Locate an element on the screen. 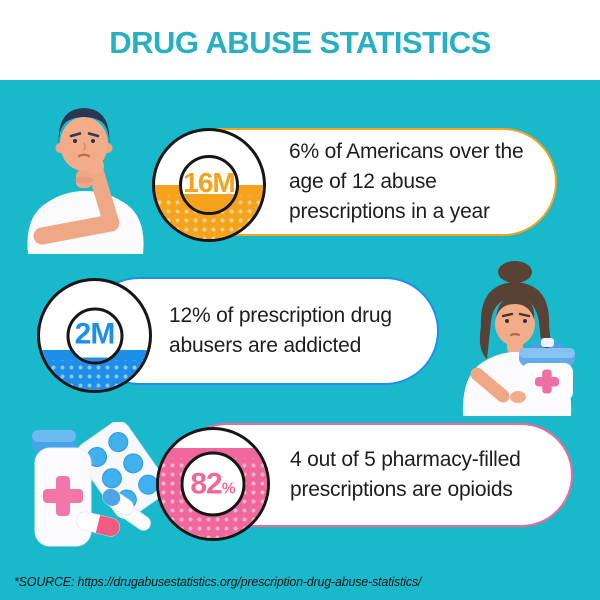  stat-value: 2M is located at coordinates (95, 334).